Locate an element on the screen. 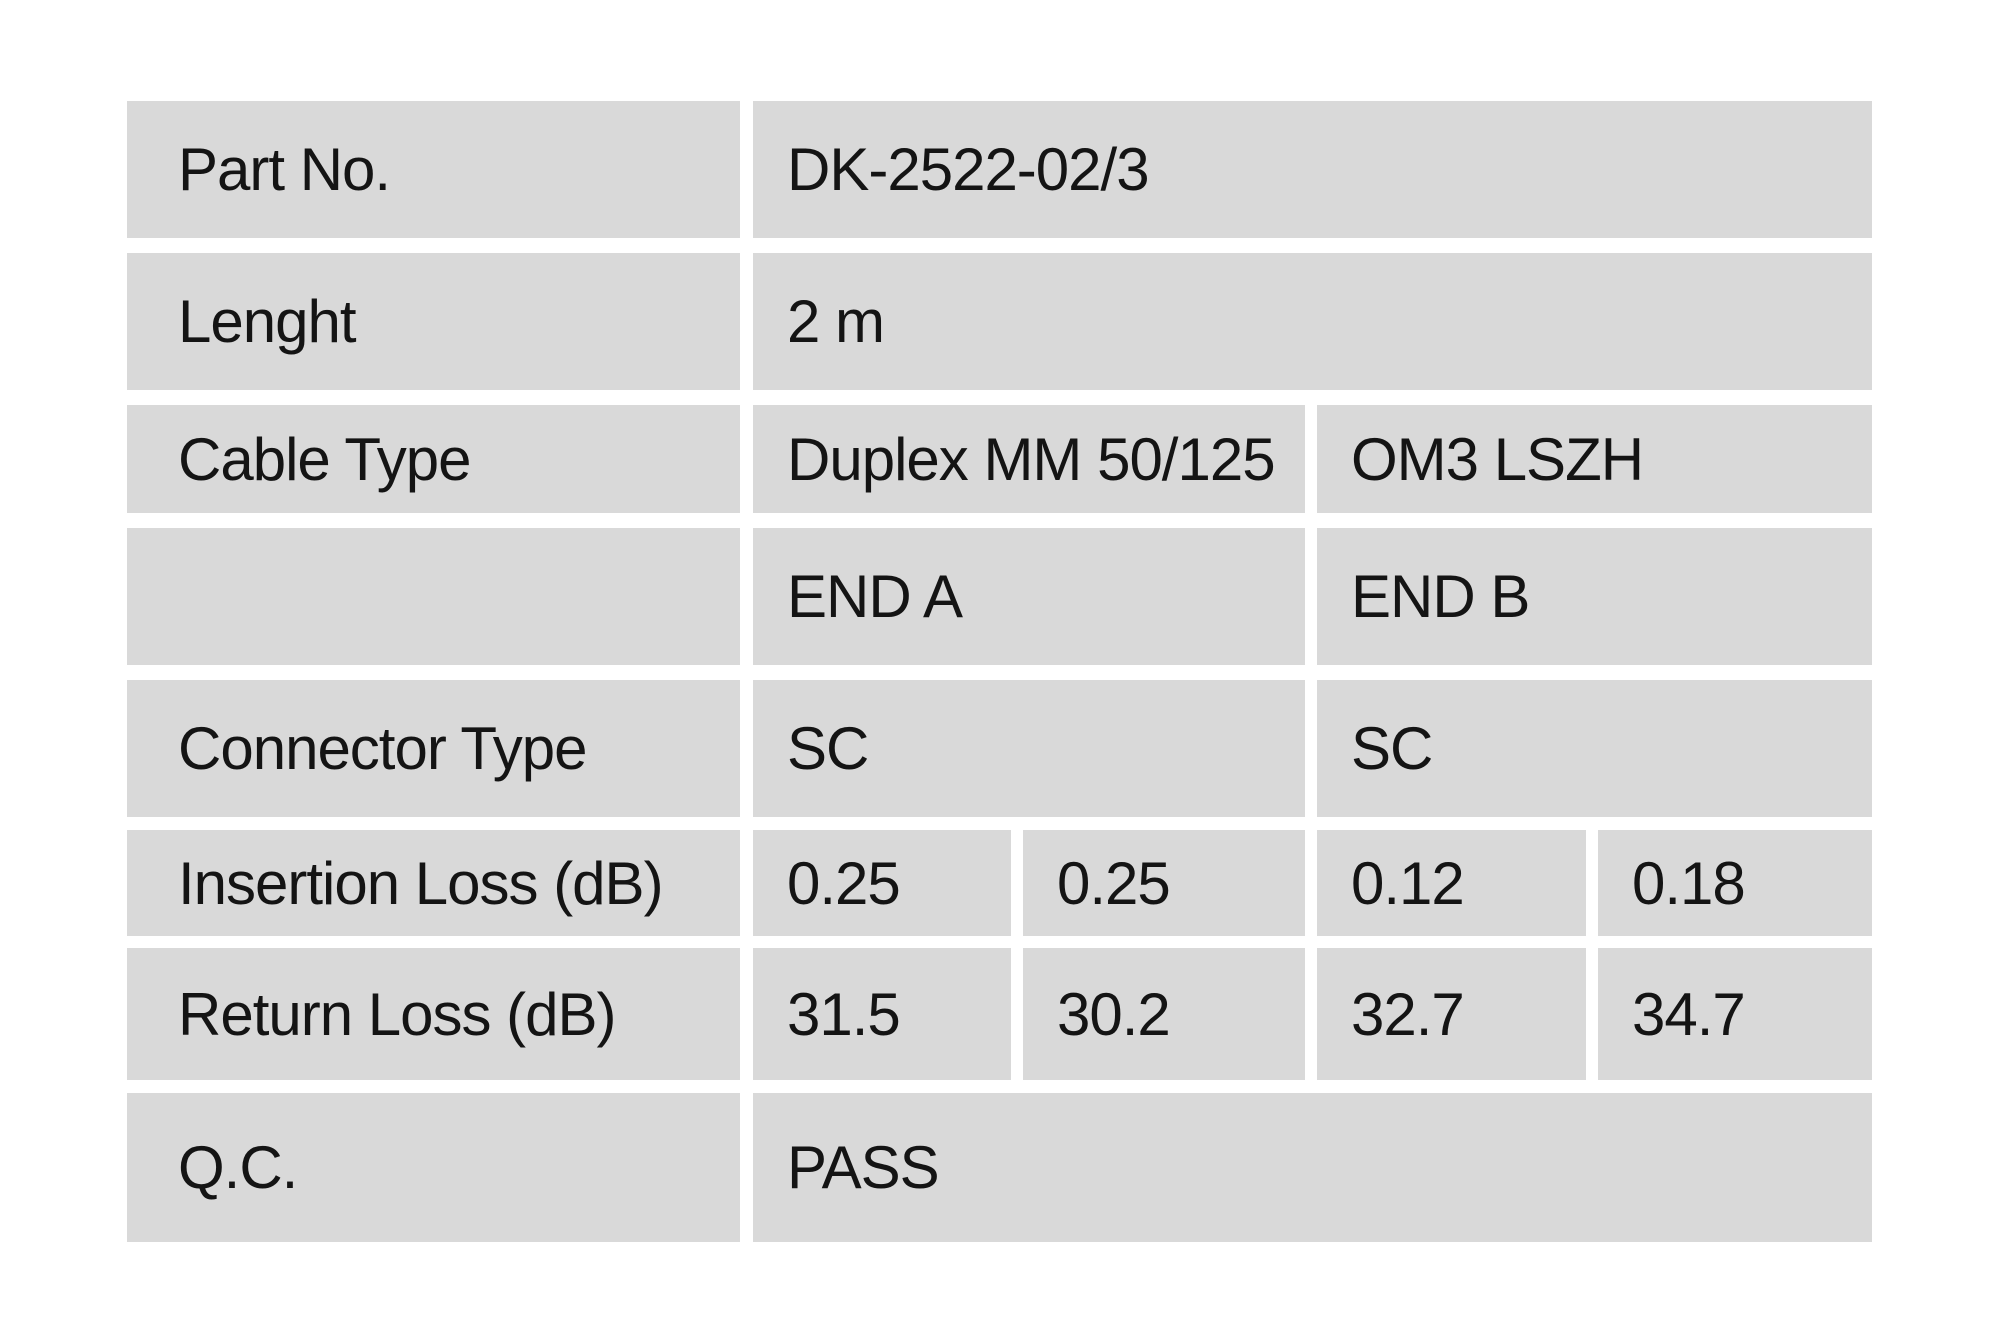 This screenshot has width=2000, height=1333. empty-label-cell is located at coordinates (433, 596).